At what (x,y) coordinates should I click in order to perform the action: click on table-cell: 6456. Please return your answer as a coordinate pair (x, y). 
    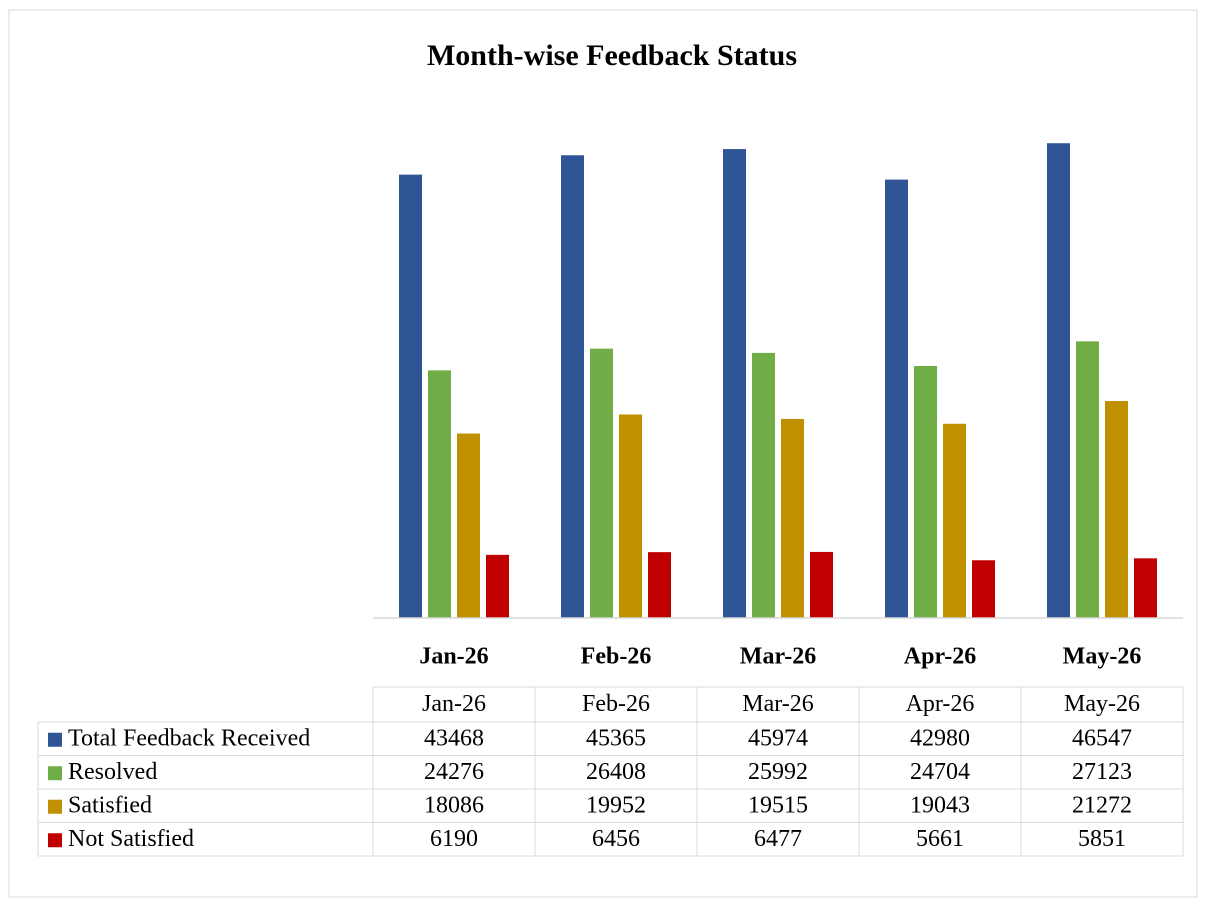
    Looking at the image, I should click on (616, 839).